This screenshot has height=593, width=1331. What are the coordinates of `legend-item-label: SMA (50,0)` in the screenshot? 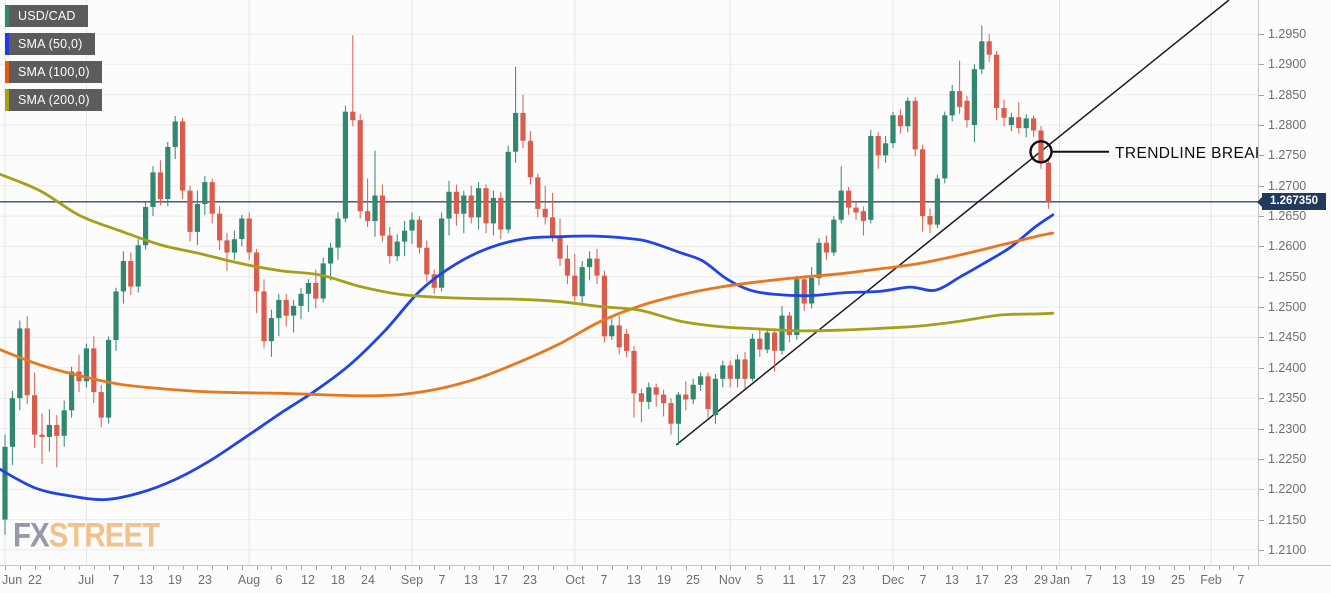 It's located at (50, 44).